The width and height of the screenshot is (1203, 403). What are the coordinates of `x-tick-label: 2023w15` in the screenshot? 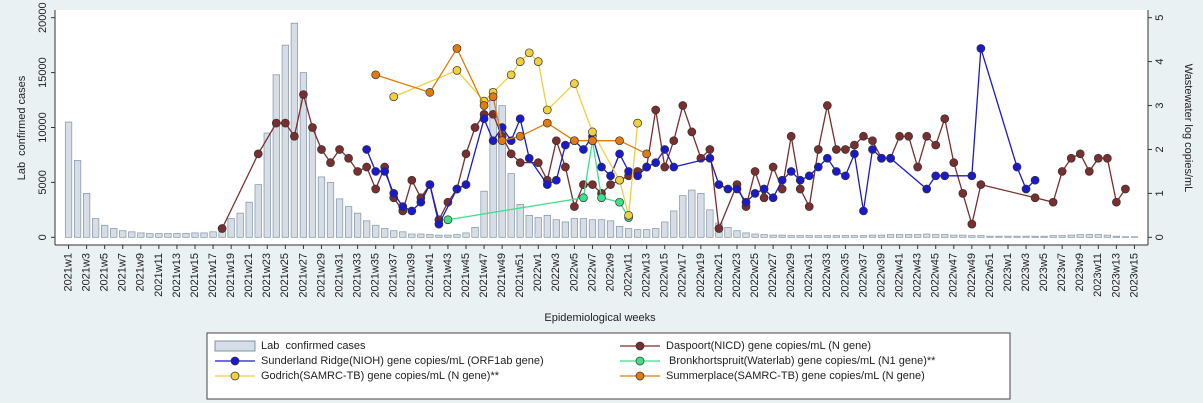 It's located at (1134, 275).